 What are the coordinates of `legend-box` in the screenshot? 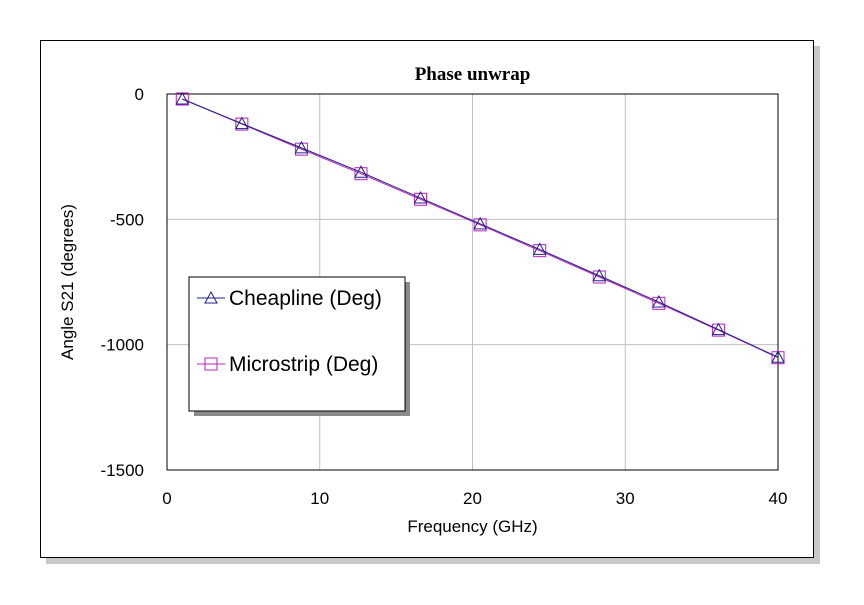 It's located at (297, 344).